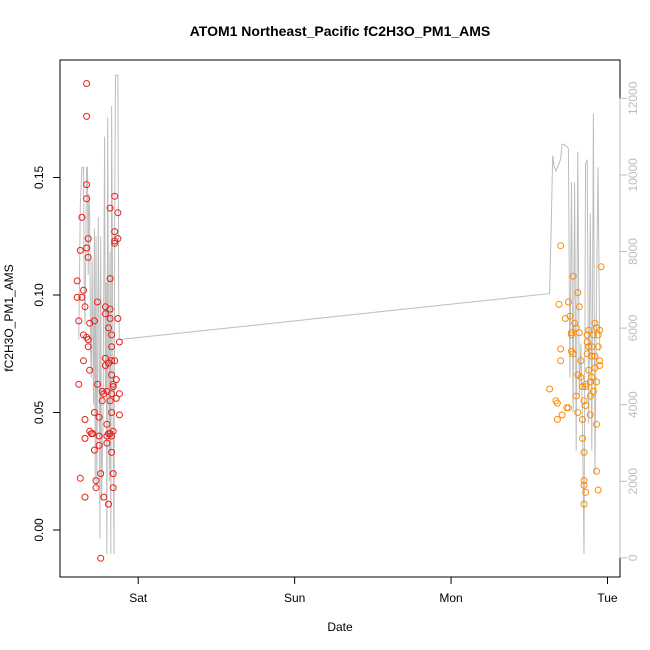  Describe the element at coordinates (340, 627) in the screenshot. I see `x-axis-label: Date` at that location.